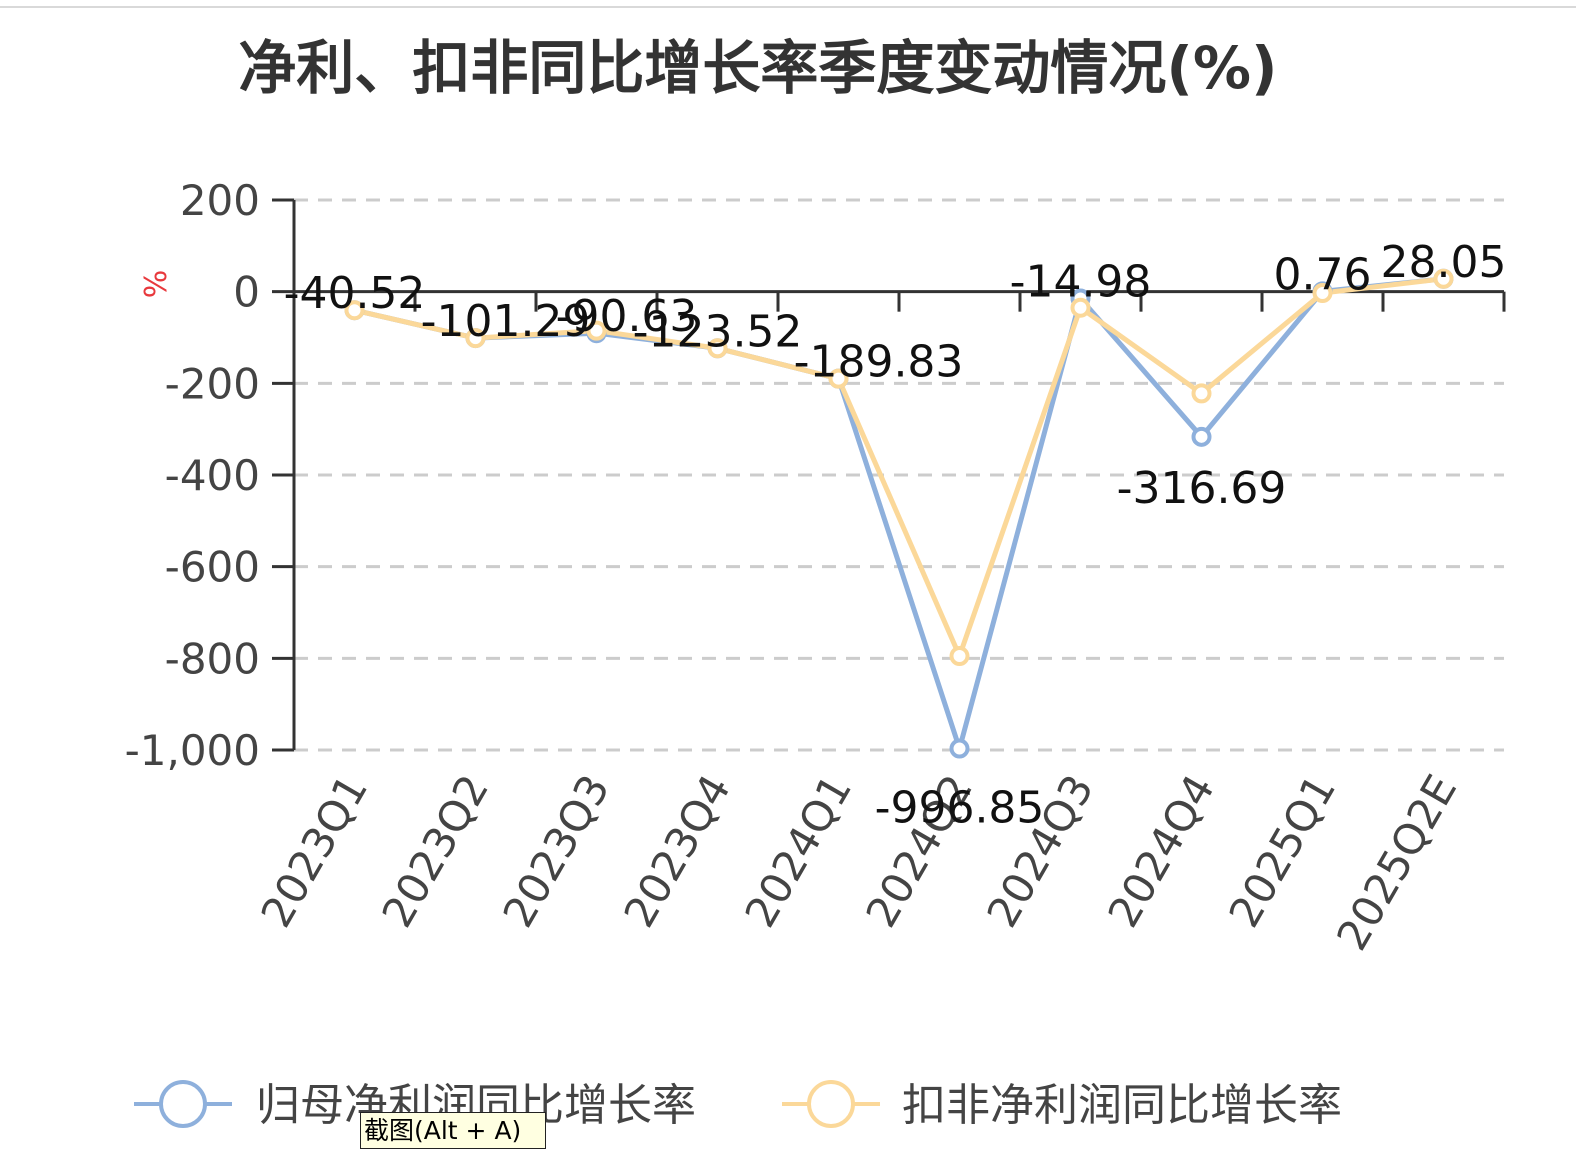  Describe the element at coordinates (246, 292) in the screenshot. I see `y-tick-label: 0` at that location.